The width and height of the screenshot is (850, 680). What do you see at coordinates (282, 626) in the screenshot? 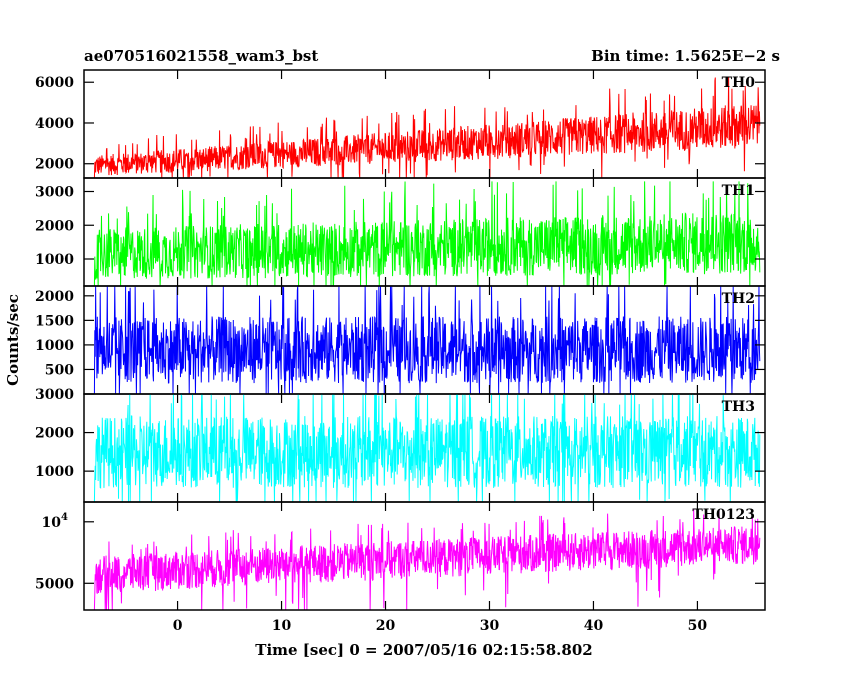
I see `x-tick-label: 10` at bounding box center [282, 626].